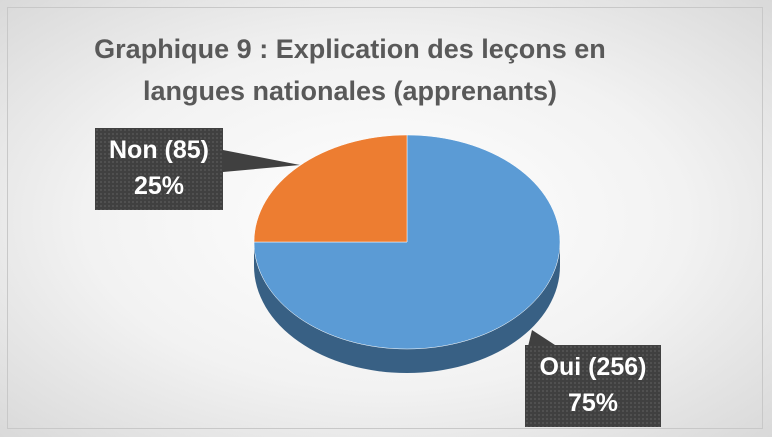  What do you see at coordinates (159, 169) in the screenshot?
I see `data-label: Non (85) 25%` at bounding box center [159, 169].